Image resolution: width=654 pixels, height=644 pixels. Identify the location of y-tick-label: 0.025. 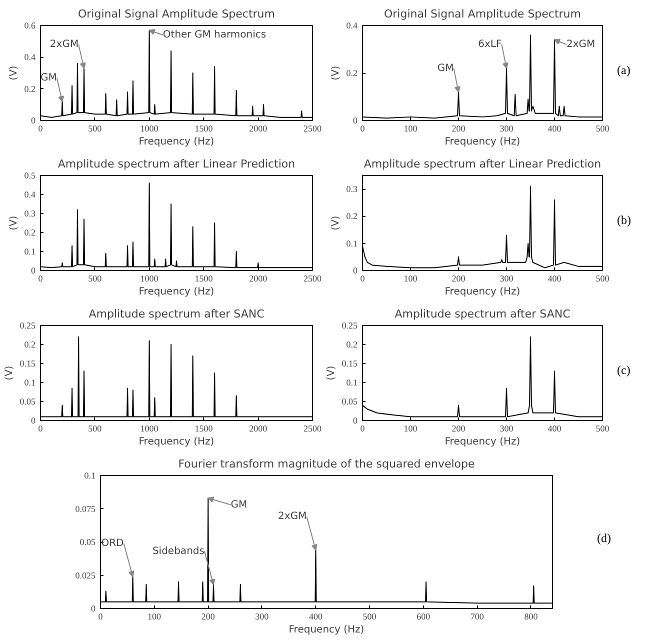
(85, 575).